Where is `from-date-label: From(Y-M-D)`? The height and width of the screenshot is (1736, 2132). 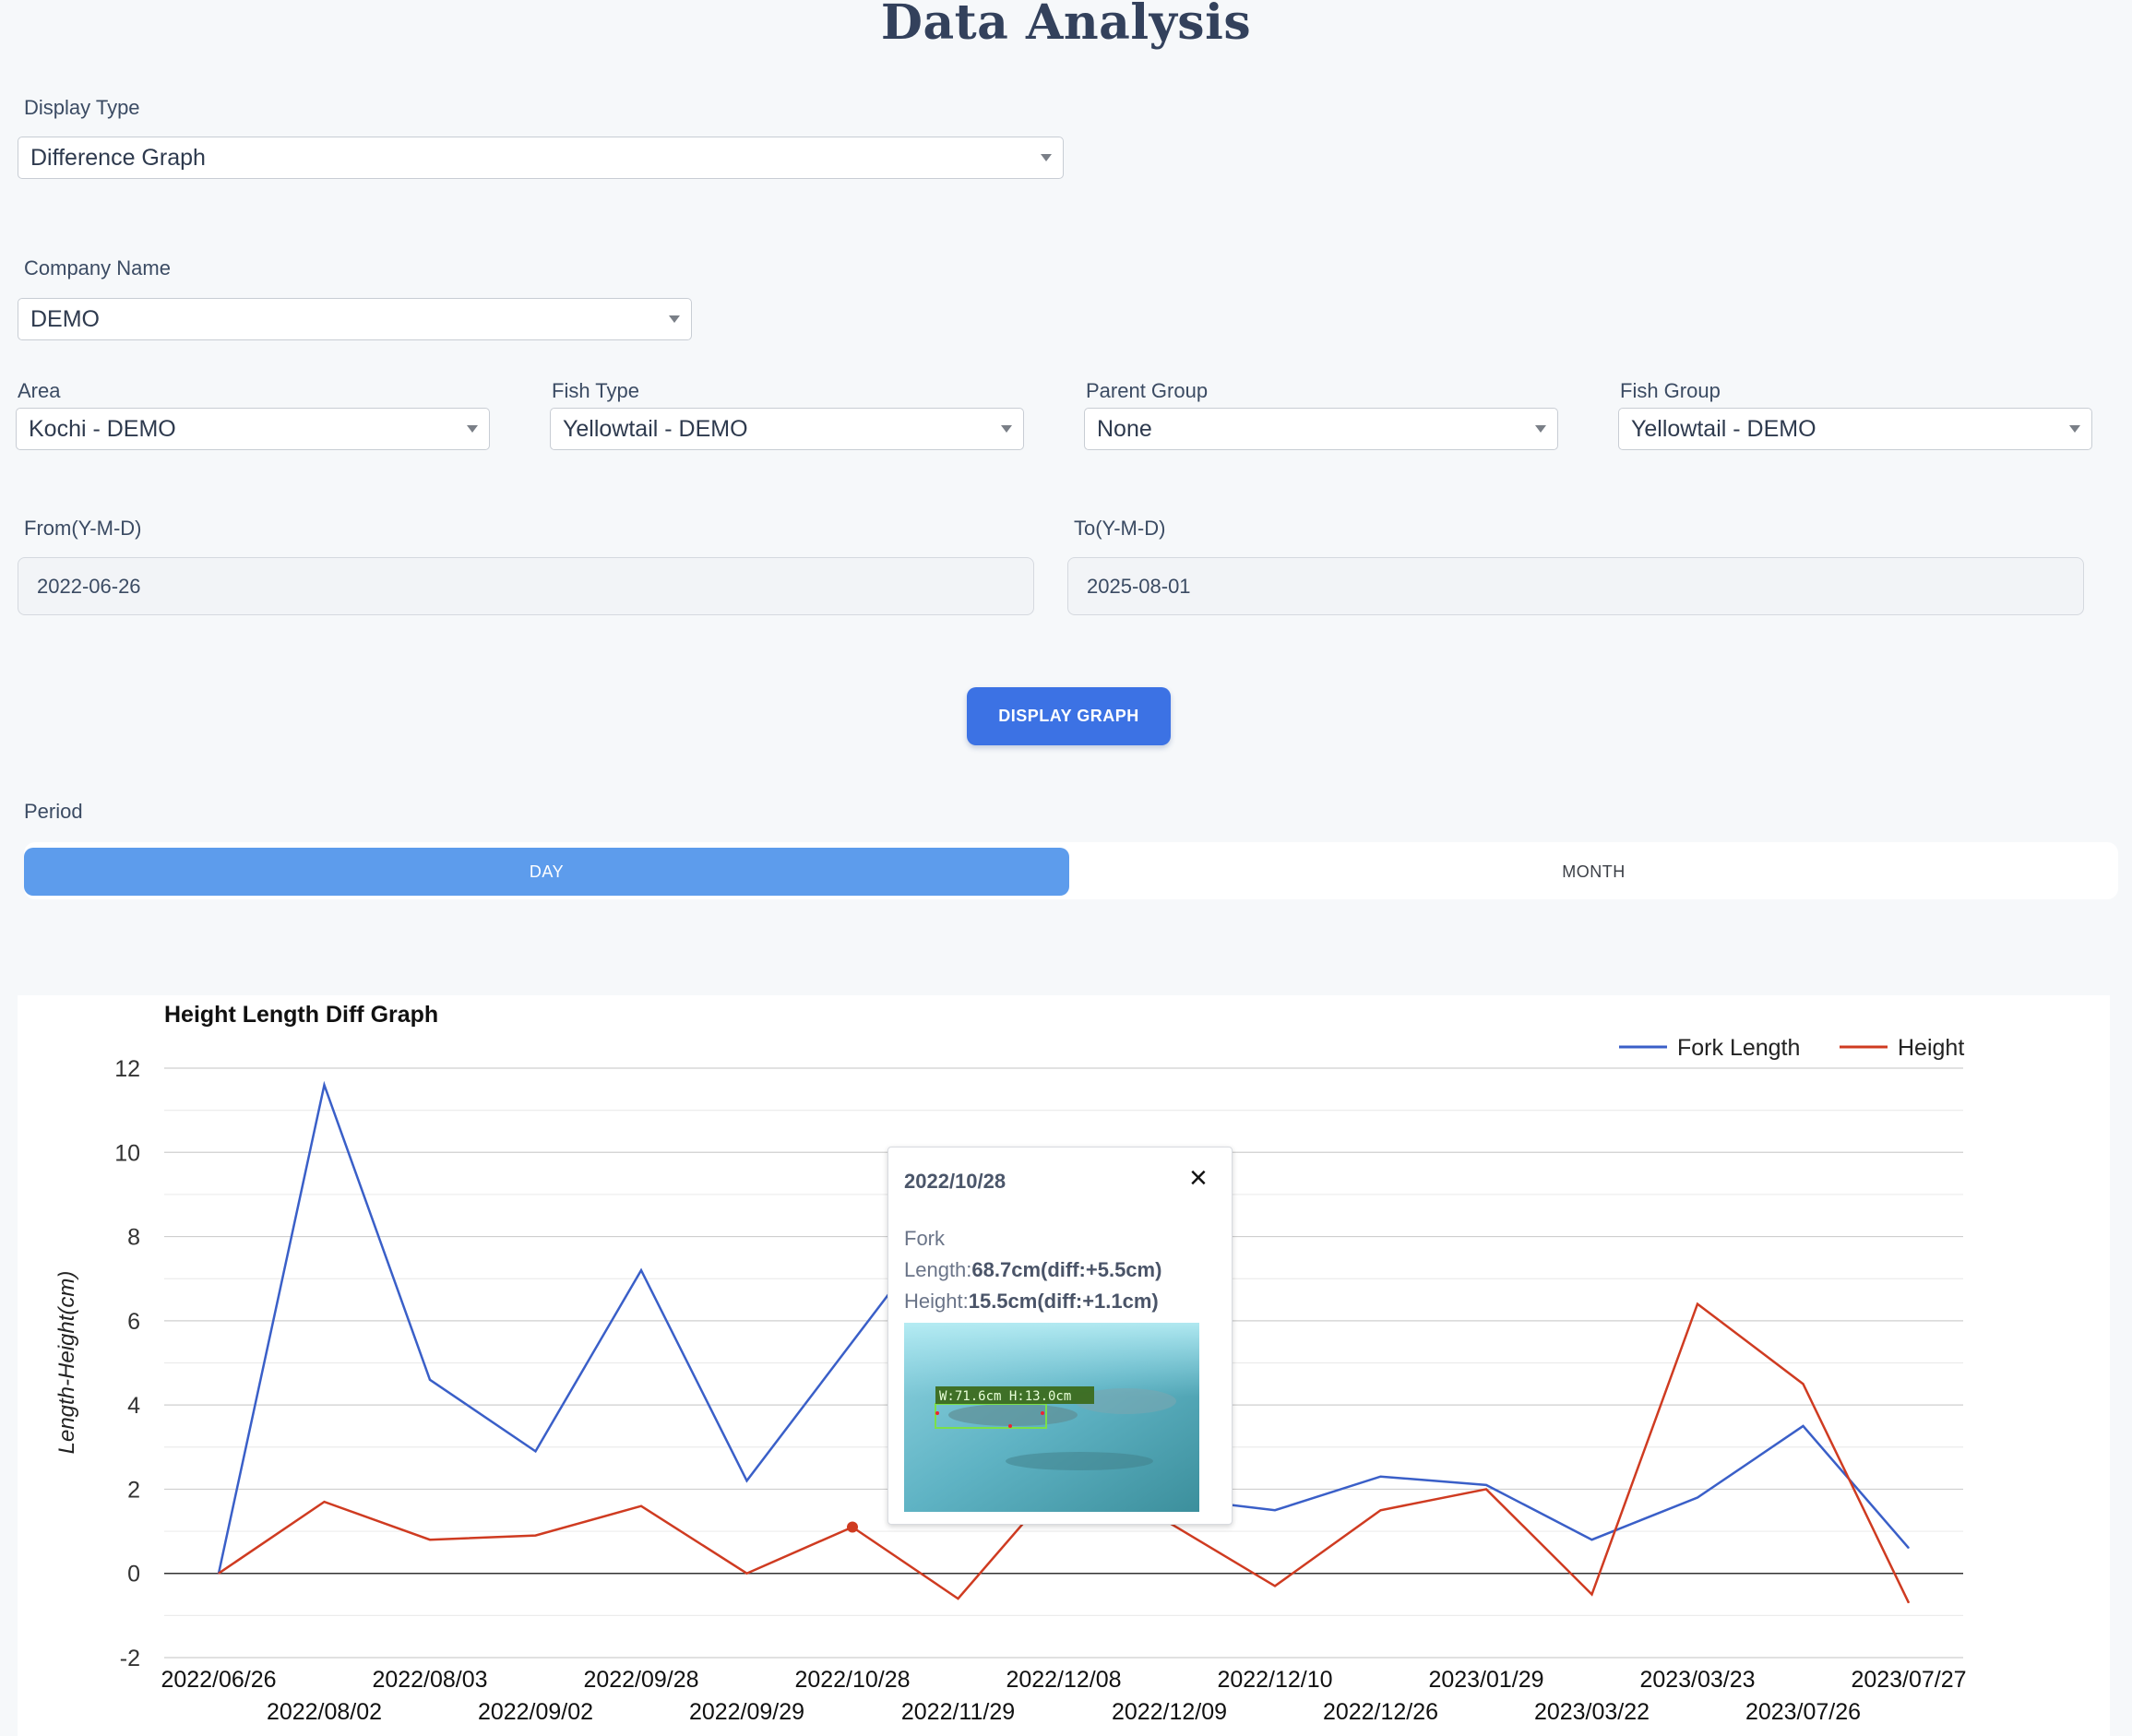
from-date-label: From(Y-M-D) is located at coordinates (83, 528).